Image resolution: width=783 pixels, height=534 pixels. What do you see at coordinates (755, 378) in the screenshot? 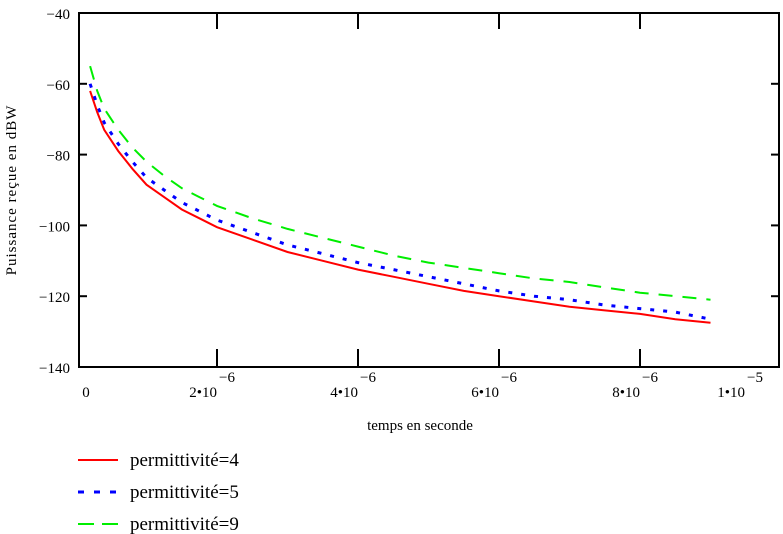
I see `x-tick-exponent: −5` at bounding box center [755, 378].